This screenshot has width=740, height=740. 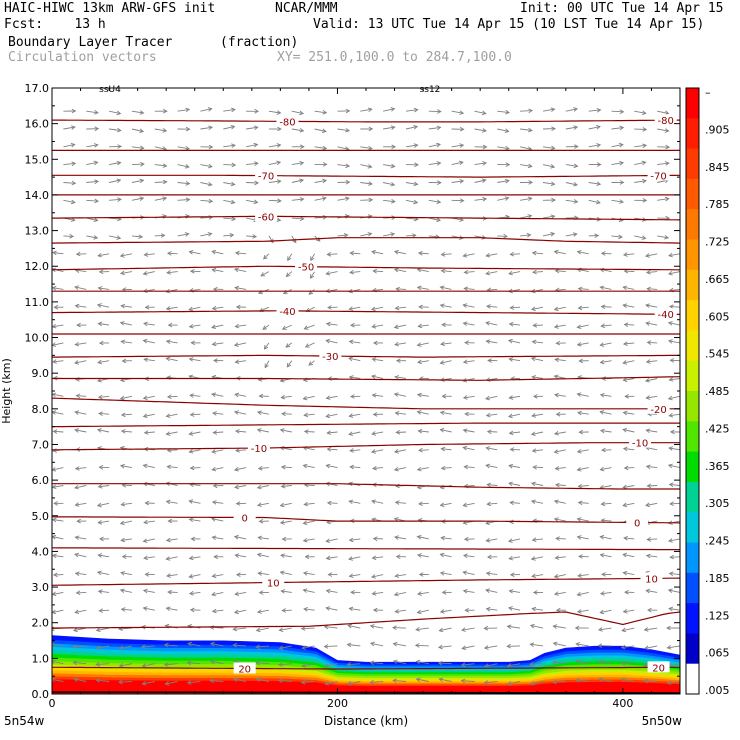 What do you see at coordinates (259, 449) in the screenshot?
I see `contour-label: -10` at bounding box center [259, 449].